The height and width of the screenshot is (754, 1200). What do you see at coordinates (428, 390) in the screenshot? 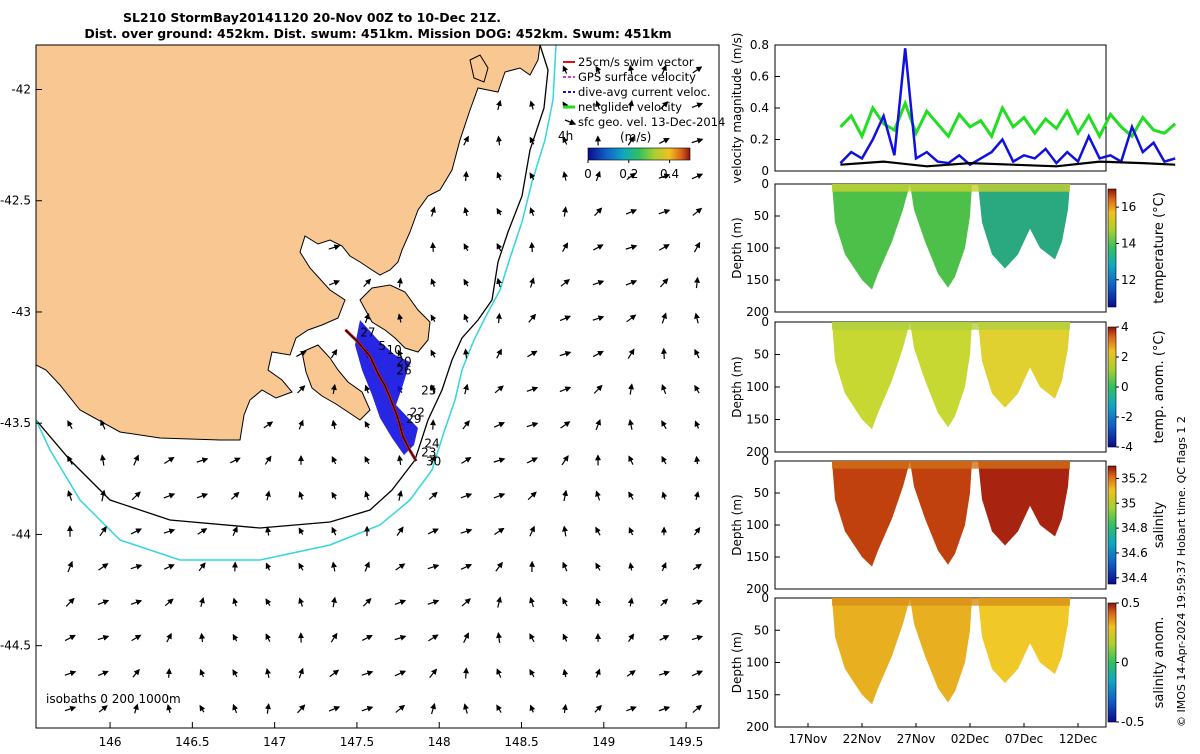
I see `day-label: 25` at bounding box center [428, 390].